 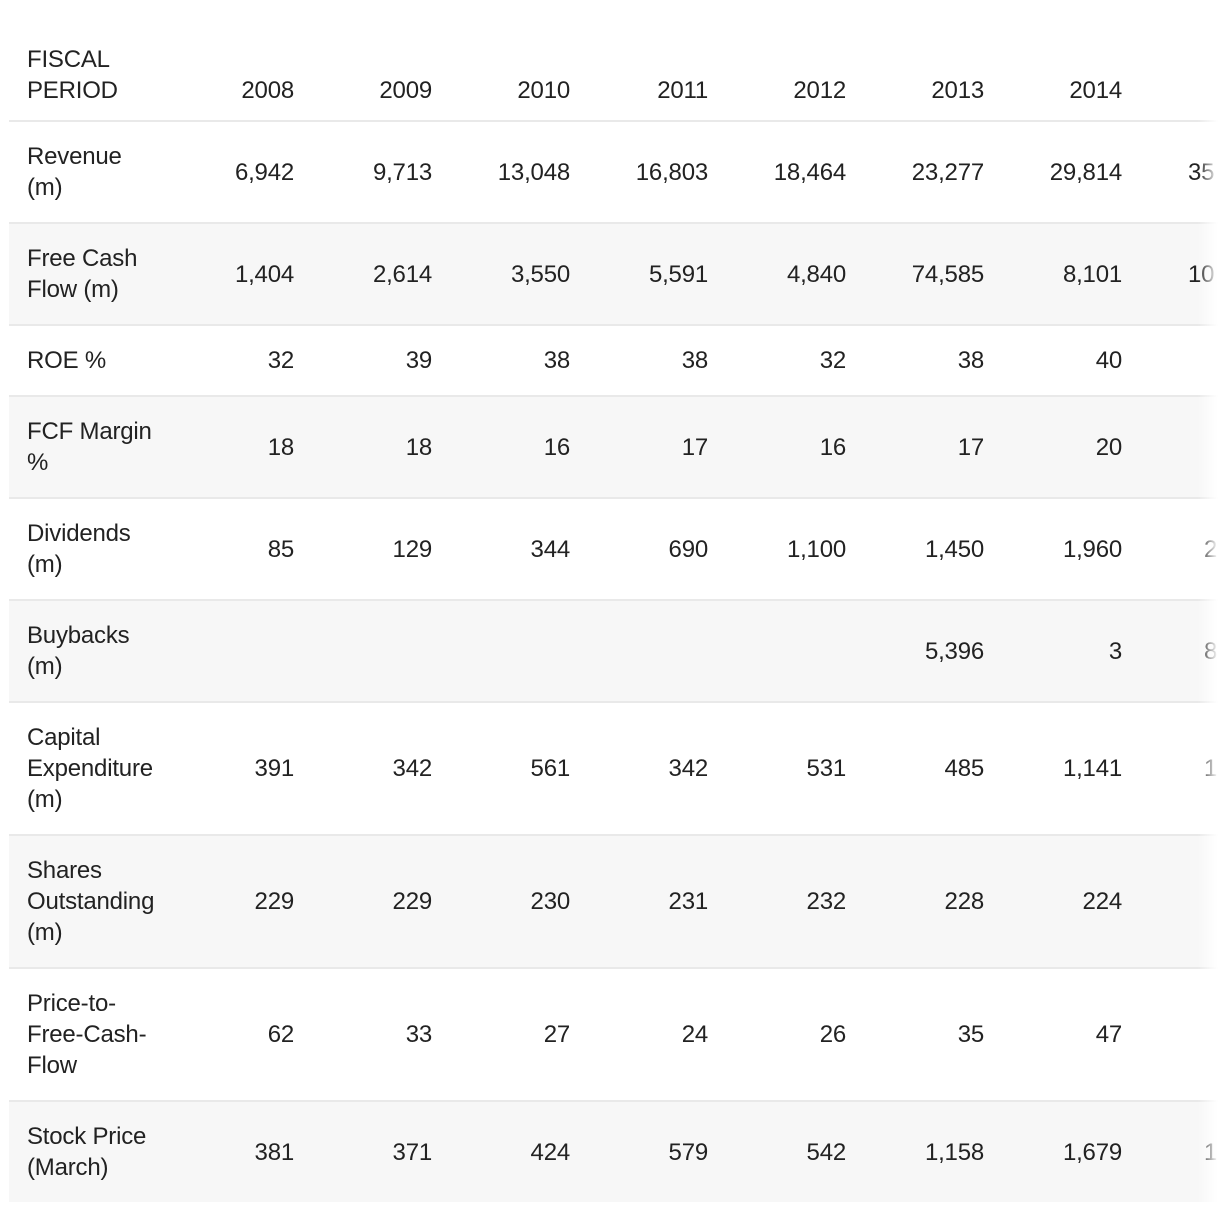 What do you see at coordinates (1115, 651) in the screenshot?
I see `value-cell: 3` at bounding box center [1115, 651].